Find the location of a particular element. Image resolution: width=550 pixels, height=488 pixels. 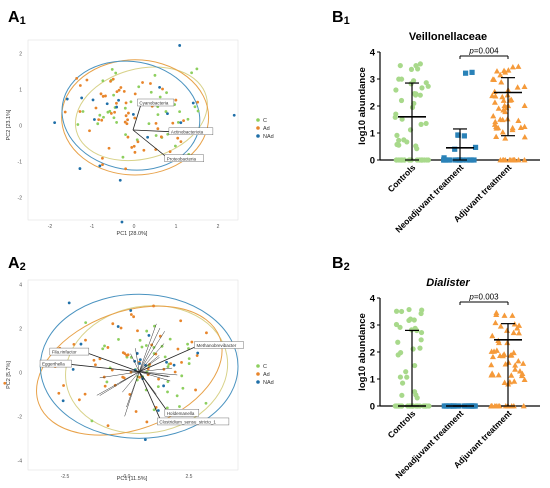

panel-label-a1: A1 is located at coordinates (17, 18).